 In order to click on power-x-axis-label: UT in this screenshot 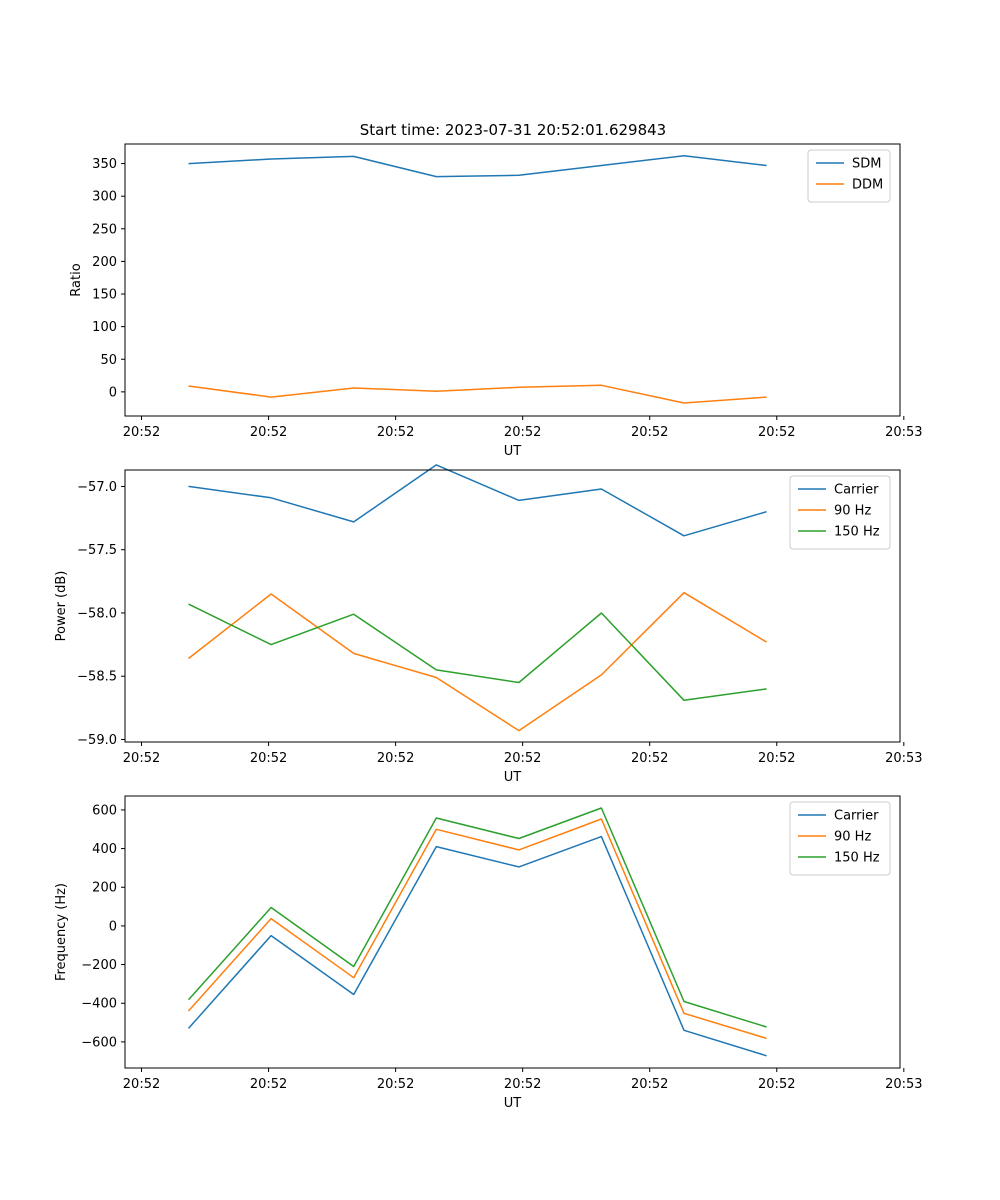, I will do `click(513, 777)`.